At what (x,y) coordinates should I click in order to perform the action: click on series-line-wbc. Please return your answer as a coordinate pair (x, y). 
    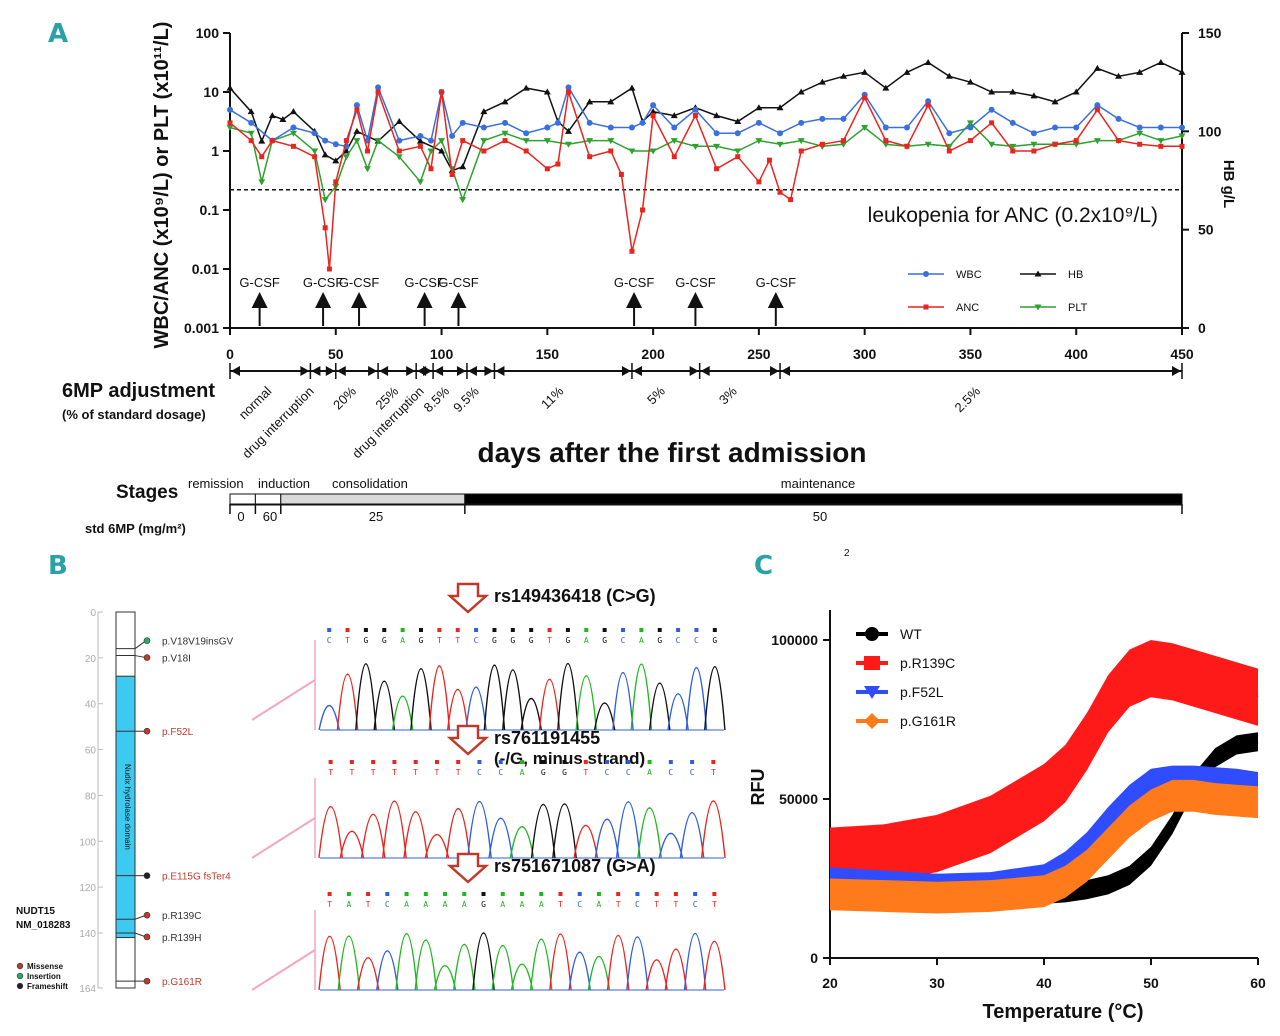
    Looking at the image, I should click on (705, 116).